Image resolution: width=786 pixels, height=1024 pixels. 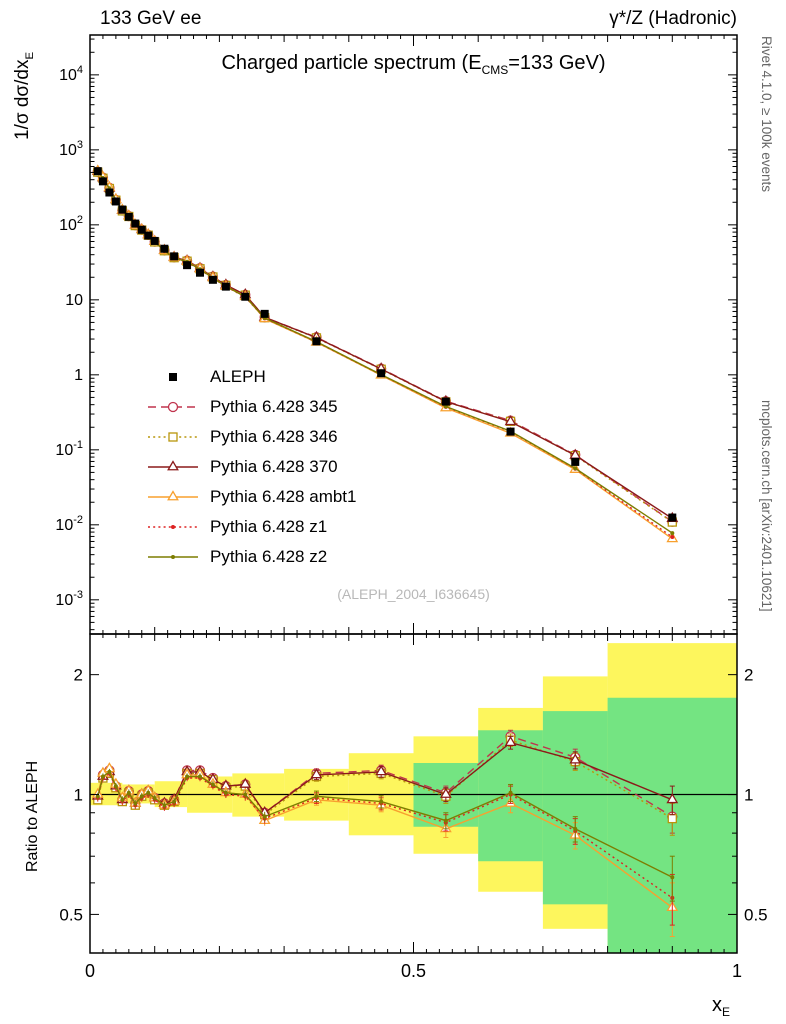 I want to click on svg-text: 10⁻¹, so click(x=69, y=449).